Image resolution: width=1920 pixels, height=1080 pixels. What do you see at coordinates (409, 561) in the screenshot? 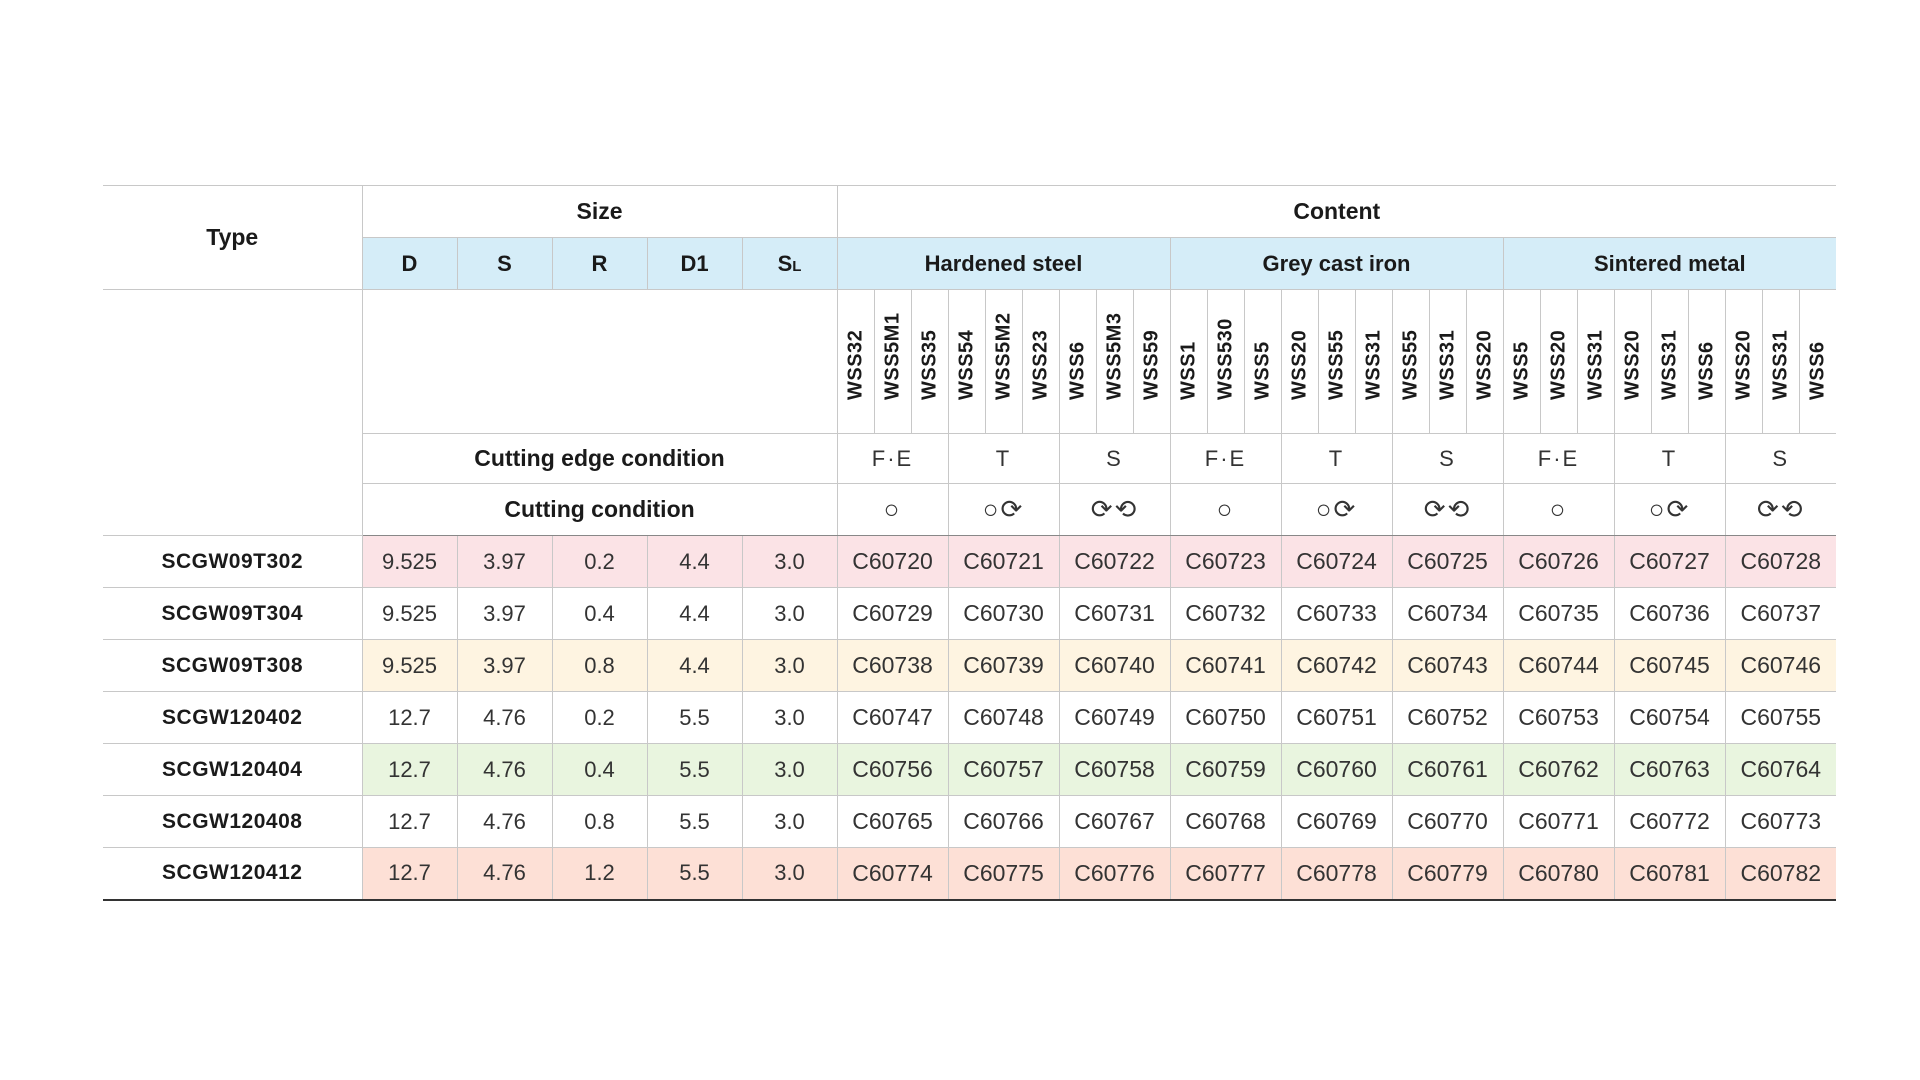
I see `size-value-d: 9.525` at bounding box center [409, 561].